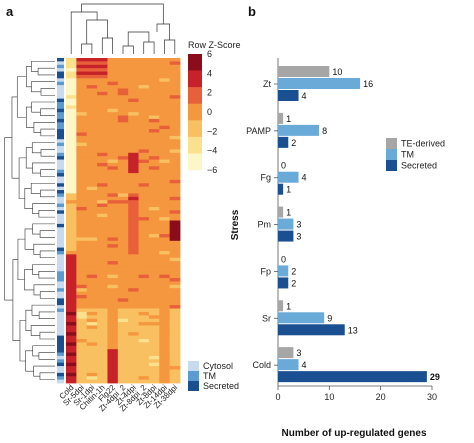  What do you see at coordinates (288, 177) in the screenshot?
I see `bar-tm` at bounding box center [288, 177].